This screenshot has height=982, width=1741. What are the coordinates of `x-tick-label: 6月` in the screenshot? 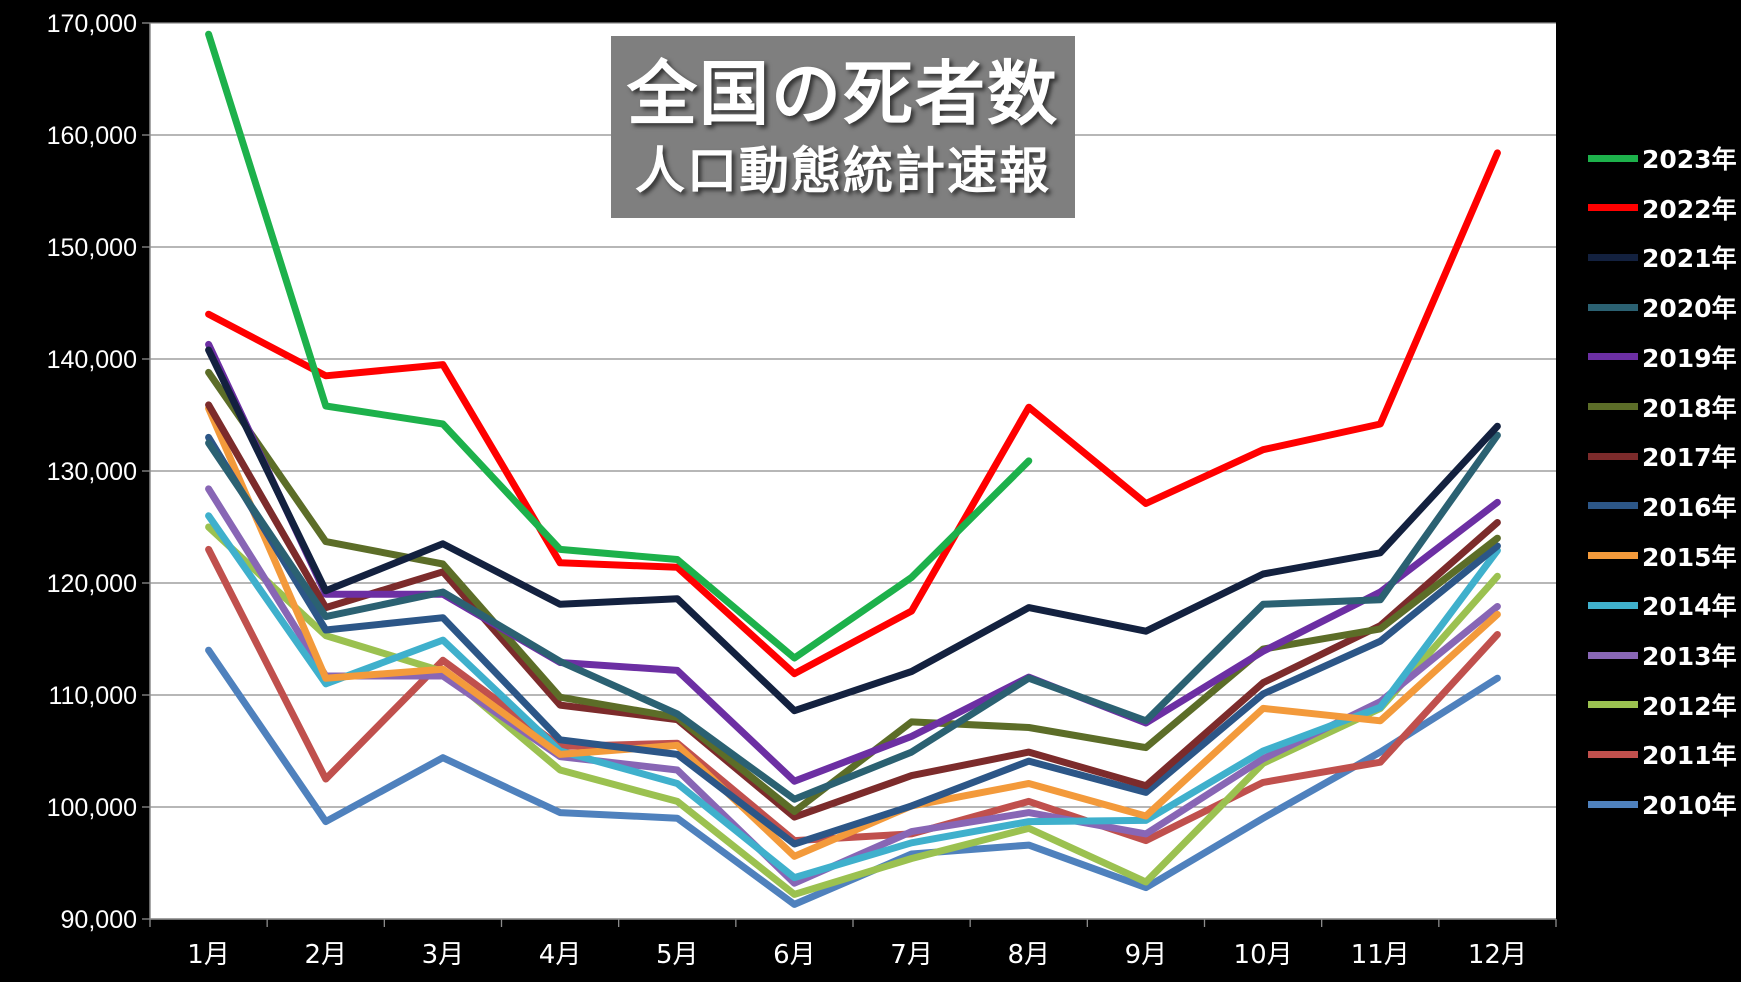 It's located at (794, 955).